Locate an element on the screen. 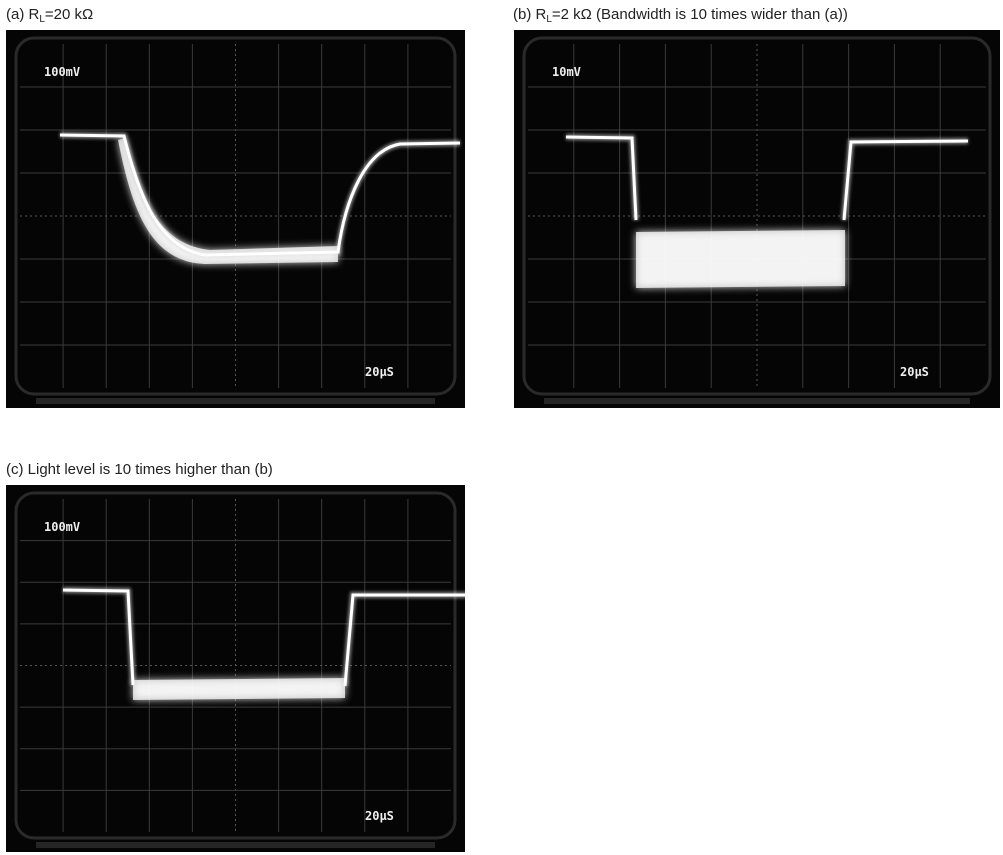 This screenshot has width=1003, height=855. caption: (a) RL=20 kΩ is located at coordinates (49, 15).